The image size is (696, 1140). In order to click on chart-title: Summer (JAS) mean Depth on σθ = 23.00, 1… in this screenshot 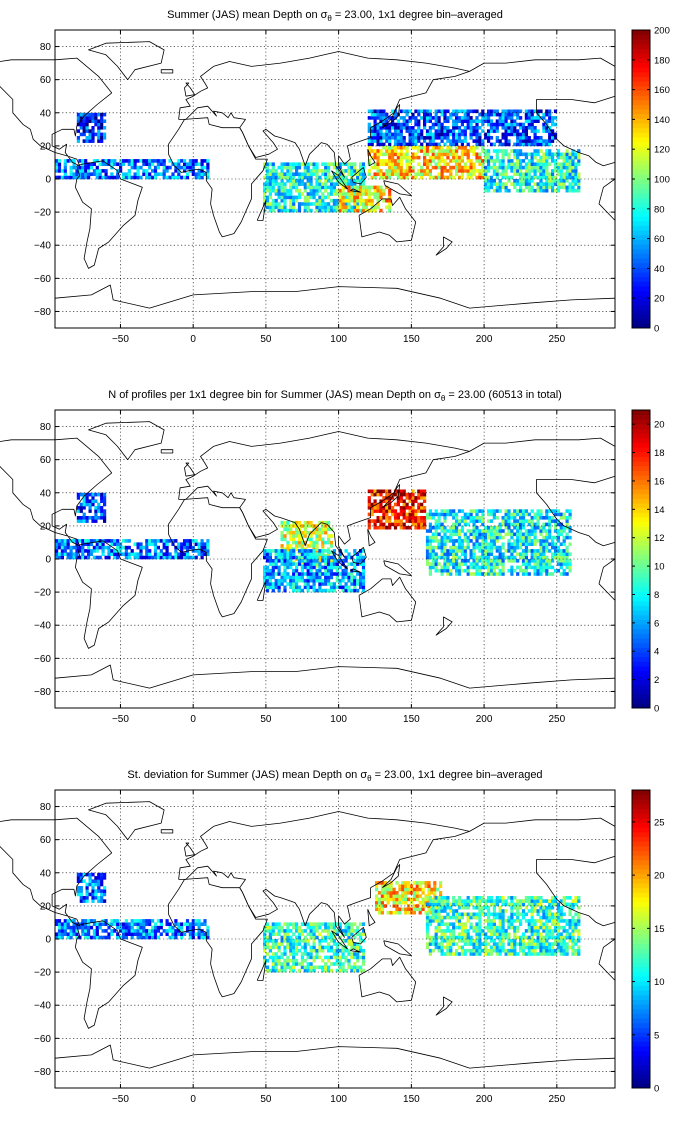, I will do `click(335, 16)`.